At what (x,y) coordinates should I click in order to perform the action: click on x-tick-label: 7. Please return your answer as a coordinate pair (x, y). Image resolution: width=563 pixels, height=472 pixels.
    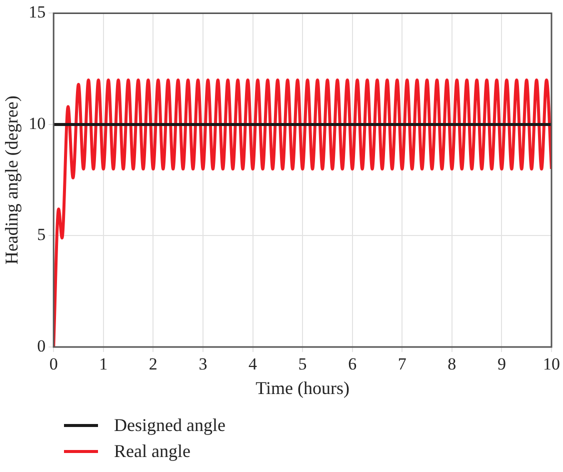
    Looking at the image, I should click on (402, 364).